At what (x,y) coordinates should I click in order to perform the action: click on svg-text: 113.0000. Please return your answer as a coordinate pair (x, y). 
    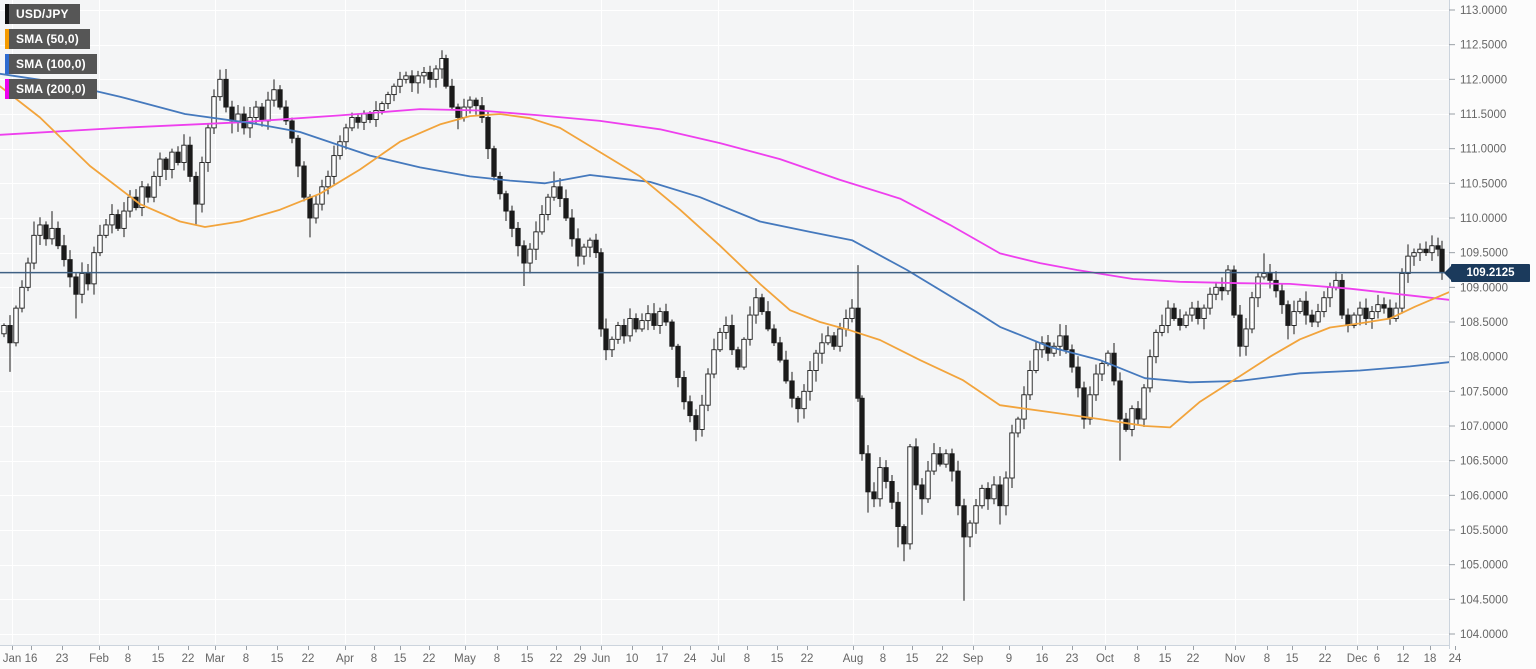
    Looking at the image, I should click on (1483, 11).